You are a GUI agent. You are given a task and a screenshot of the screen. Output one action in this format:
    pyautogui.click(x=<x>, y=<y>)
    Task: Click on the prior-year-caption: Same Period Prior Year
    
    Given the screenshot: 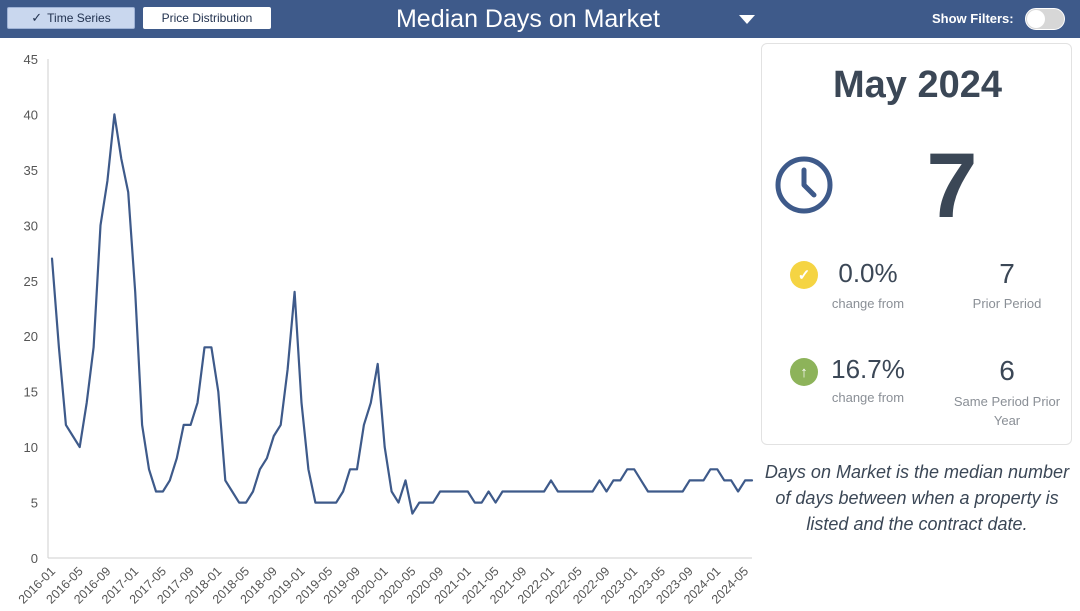 What is the action you would take?
    pyautogui.click(x=1007, y=411)
    